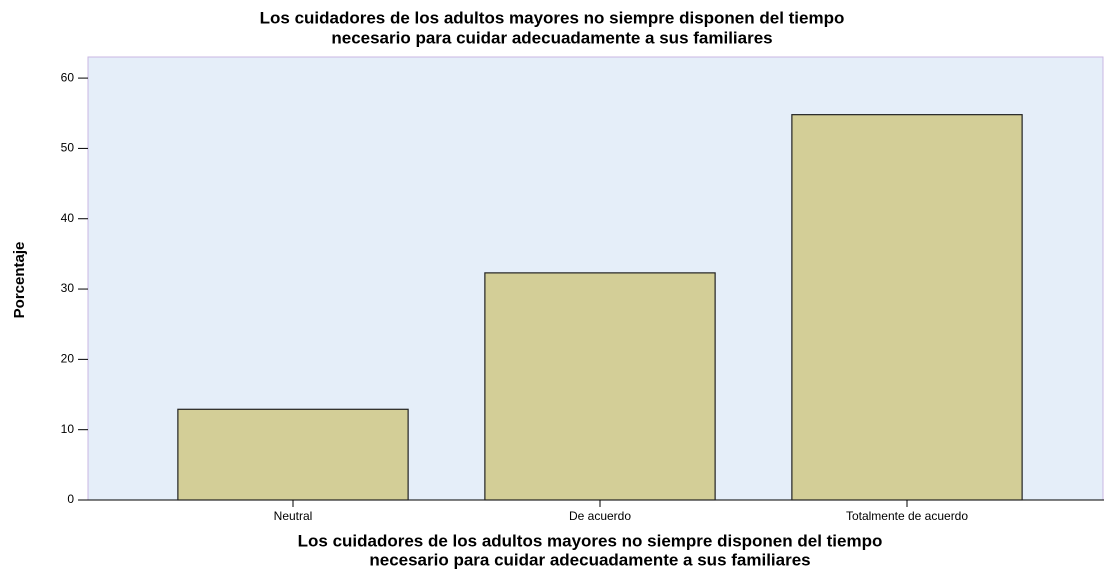 The height and width of the screenshot is (571, 1104). Describe the element at coordinates (68, 359) in the screenshot. I see `y-tick-label: 20` at that location.